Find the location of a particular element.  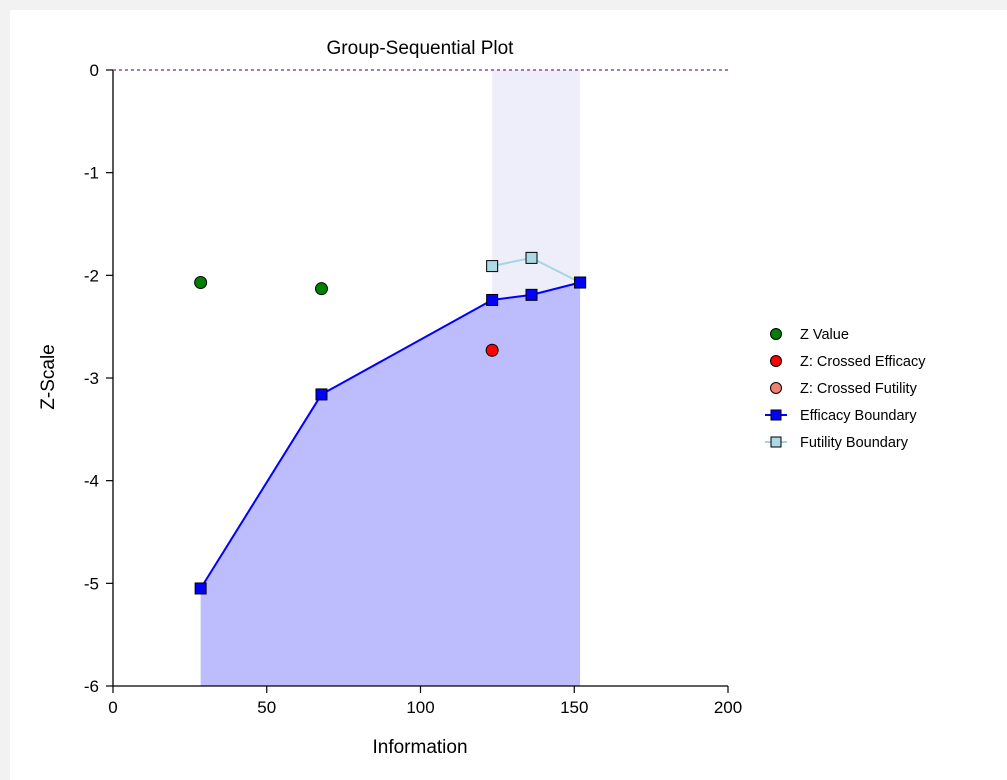

legend-label: Z Value is located at coordinates (824, 335).